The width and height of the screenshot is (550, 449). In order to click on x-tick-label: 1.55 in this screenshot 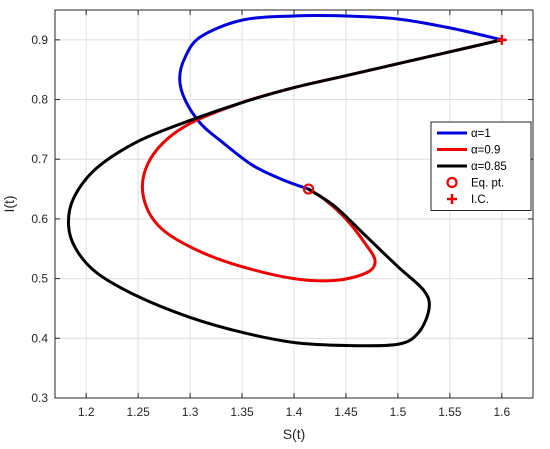, I will do `click(450, 412)`.